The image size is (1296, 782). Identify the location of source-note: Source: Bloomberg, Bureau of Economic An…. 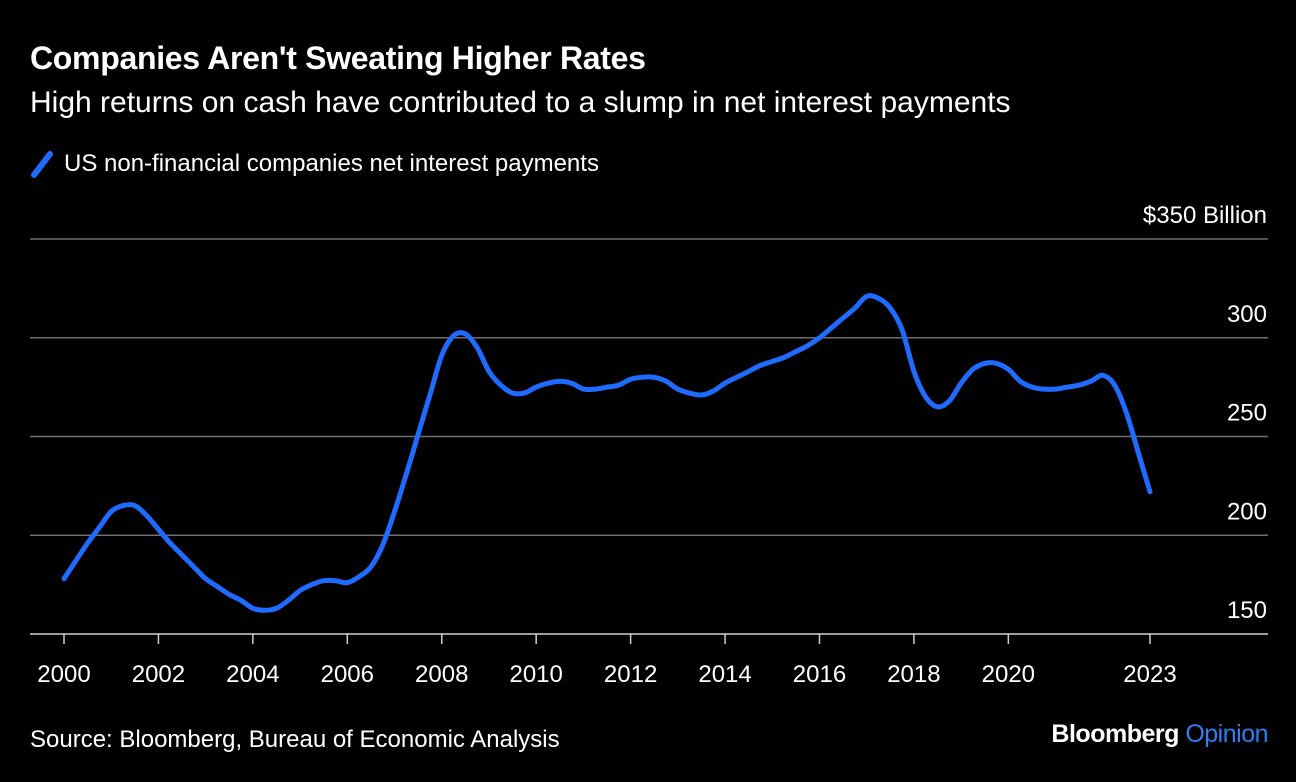
(295, 739).